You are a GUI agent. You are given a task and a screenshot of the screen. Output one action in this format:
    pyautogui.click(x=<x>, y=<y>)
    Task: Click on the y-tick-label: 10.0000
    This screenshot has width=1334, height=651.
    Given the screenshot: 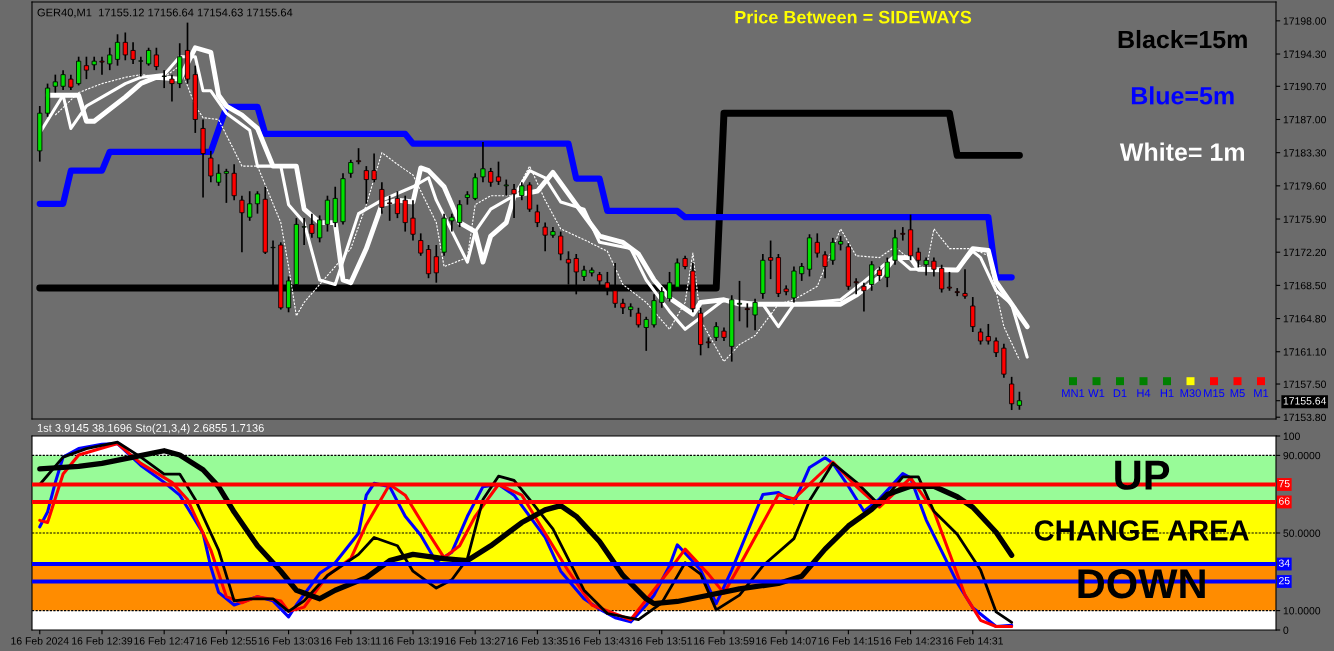 What is the action you would take?
    pyautogui.click(x=1302, y=611)
    